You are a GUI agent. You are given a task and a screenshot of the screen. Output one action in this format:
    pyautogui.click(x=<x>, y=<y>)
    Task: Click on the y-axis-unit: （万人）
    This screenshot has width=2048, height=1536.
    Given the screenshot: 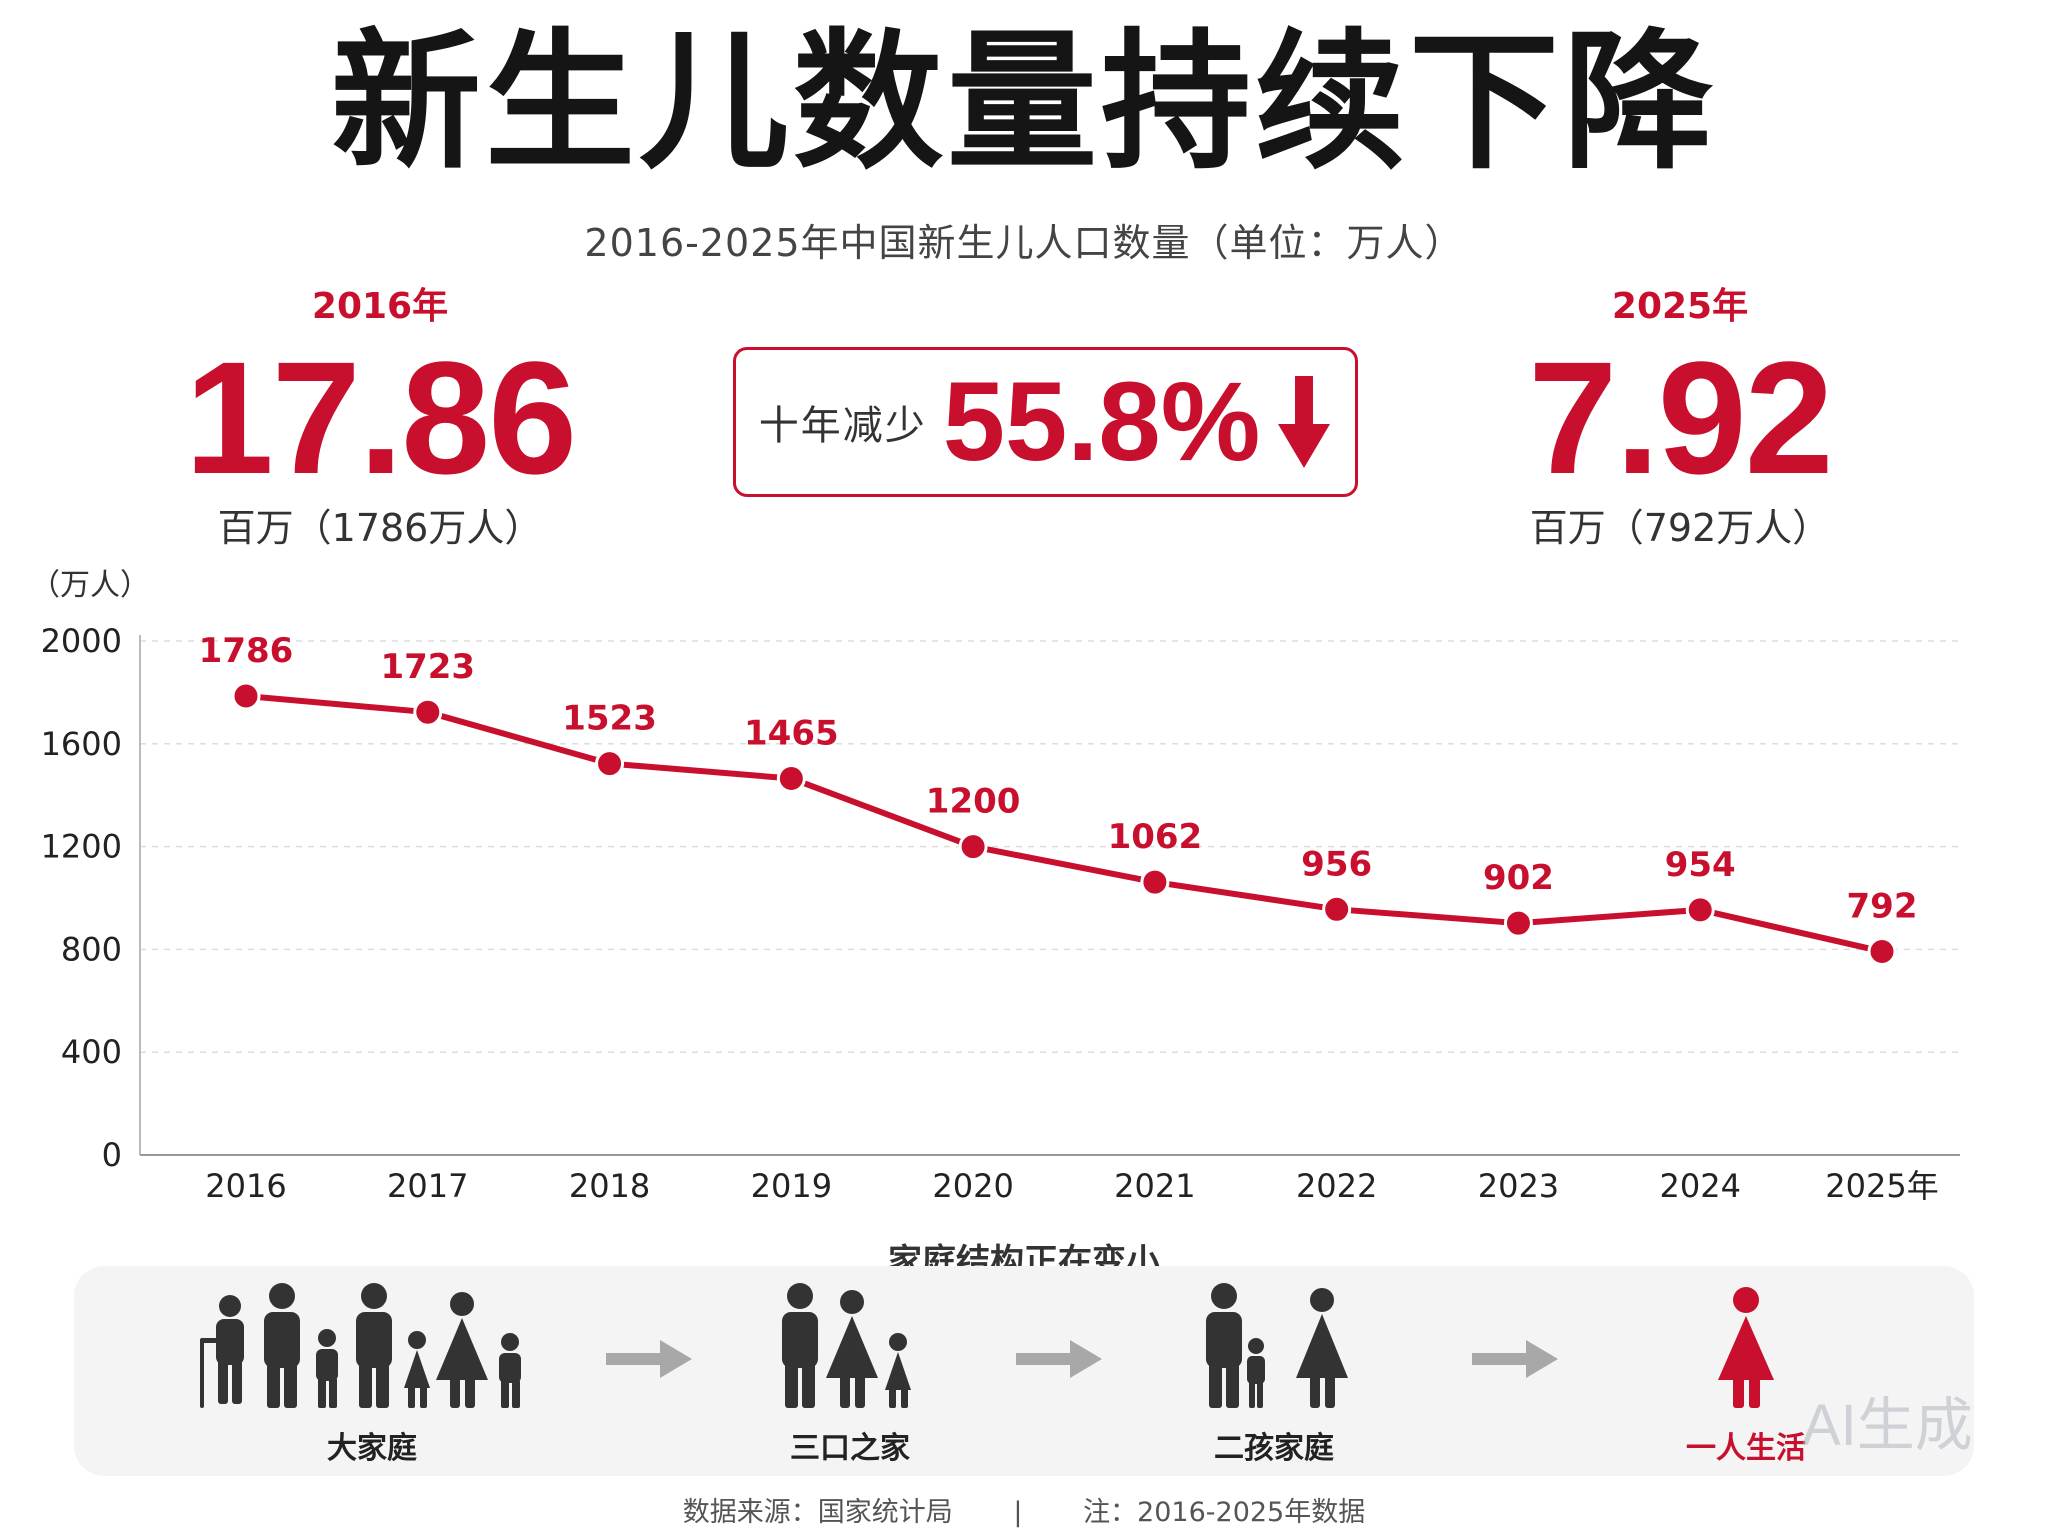 What is the action you would take?
    pyautogui.click(x=90, y=585)
    